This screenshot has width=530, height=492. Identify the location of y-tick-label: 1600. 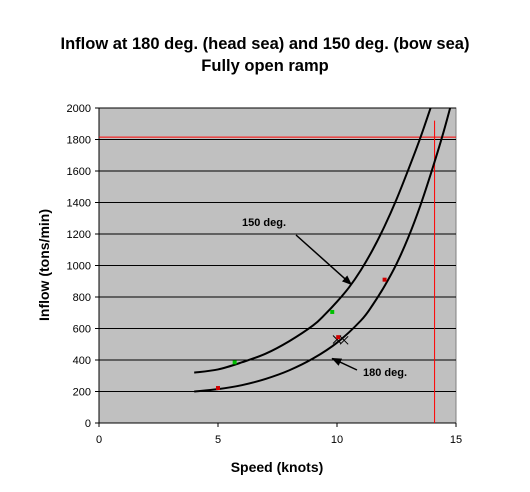
(79, 172).